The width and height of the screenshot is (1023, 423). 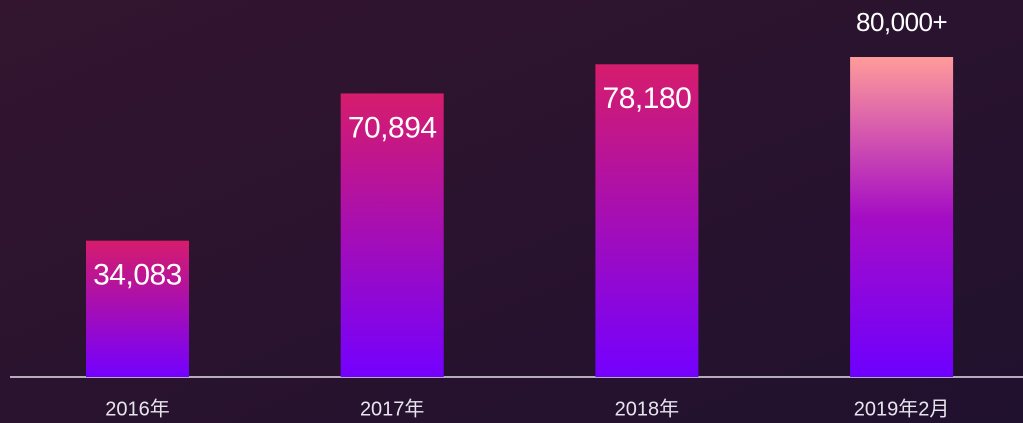 What do you see at coordinates (137, 275) in the screenshot?
I see `value-label: 34,083` at bounding box center [137, 275].